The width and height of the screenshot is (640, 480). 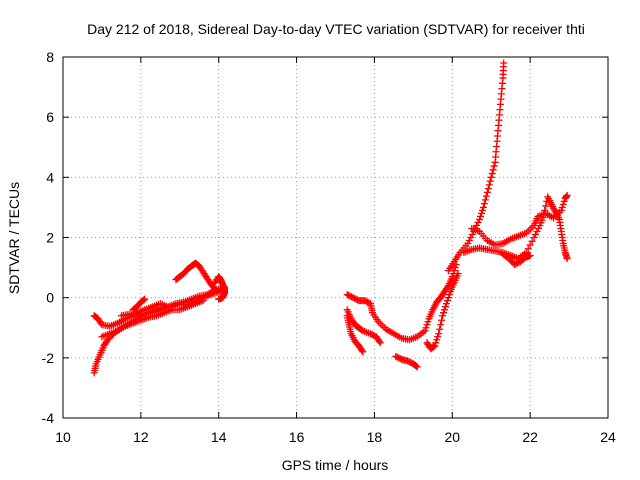 What do you see at coordinates (50, 238) in the screenshot?
I see `y-tick-label: 2` at bounding box center [50, 238].